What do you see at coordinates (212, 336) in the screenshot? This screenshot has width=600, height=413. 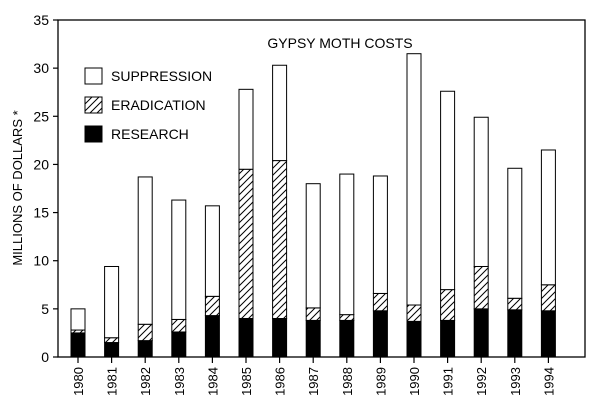 I see `bar-research-1984` at bounding box center [212, 336].